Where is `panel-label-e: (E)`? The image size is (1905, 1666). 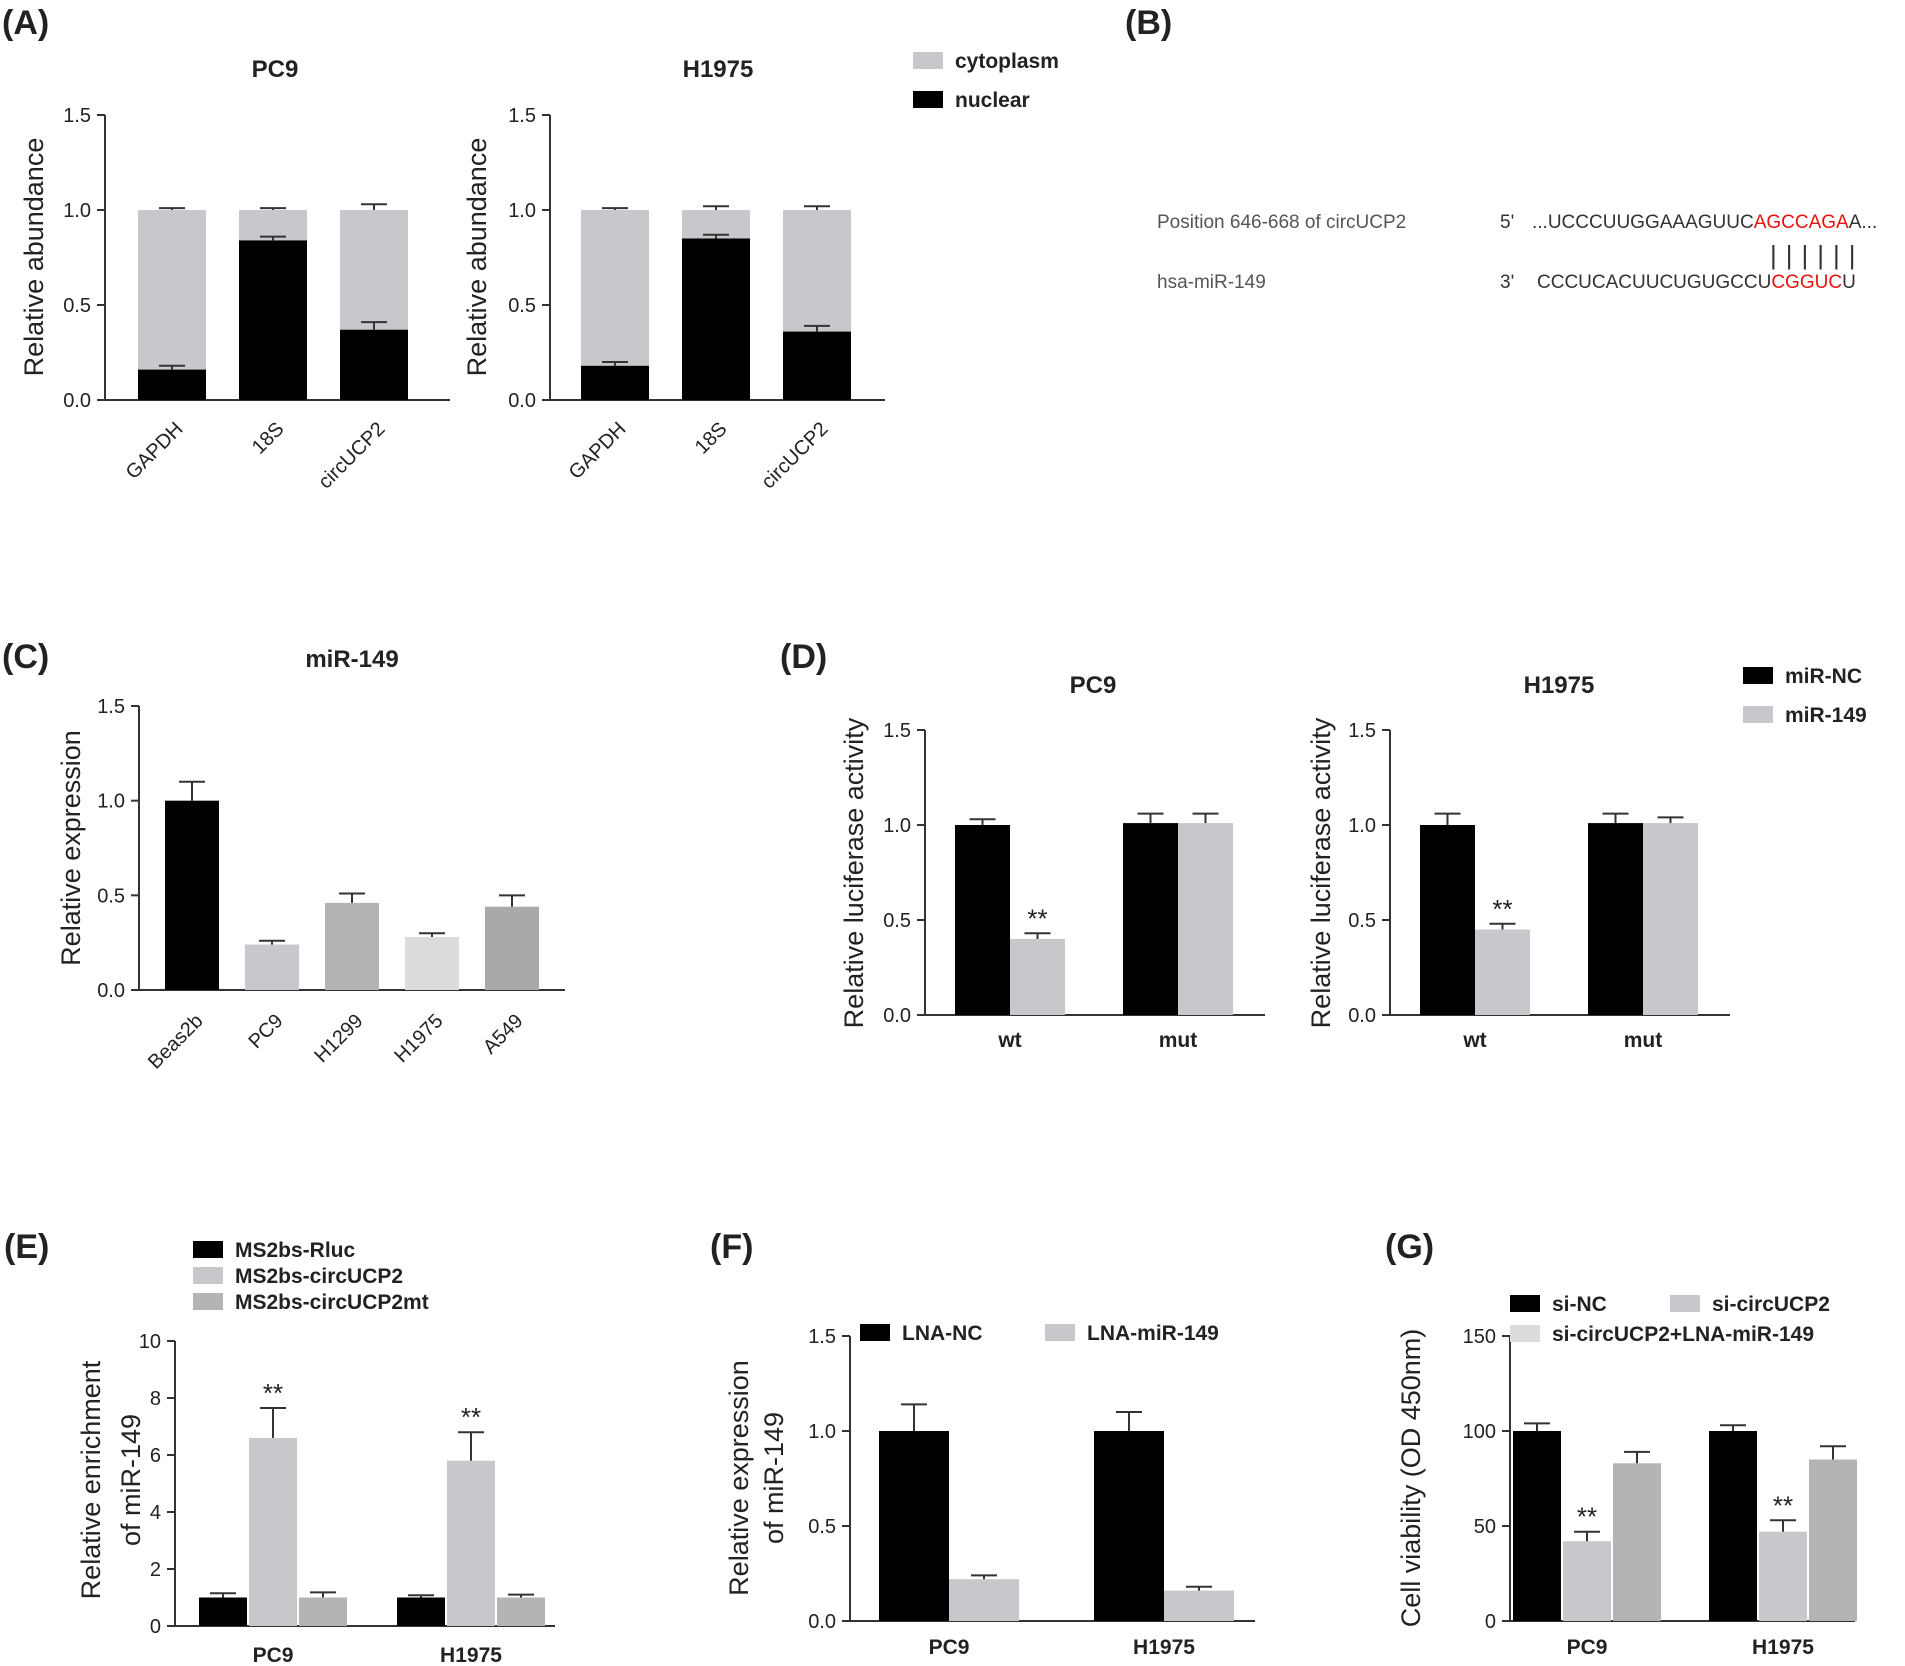 panel-label-e: (E) is located at coordinates (26, 1247).